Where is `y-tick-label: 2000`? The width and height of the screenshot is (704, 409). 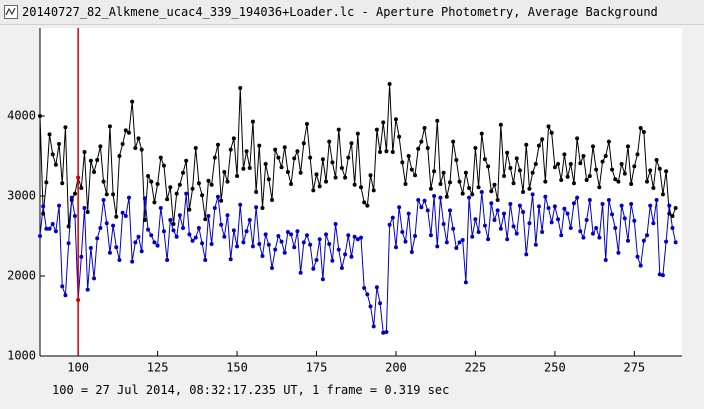 y-tick-label: 2000 is located at coordinates (21, 276).